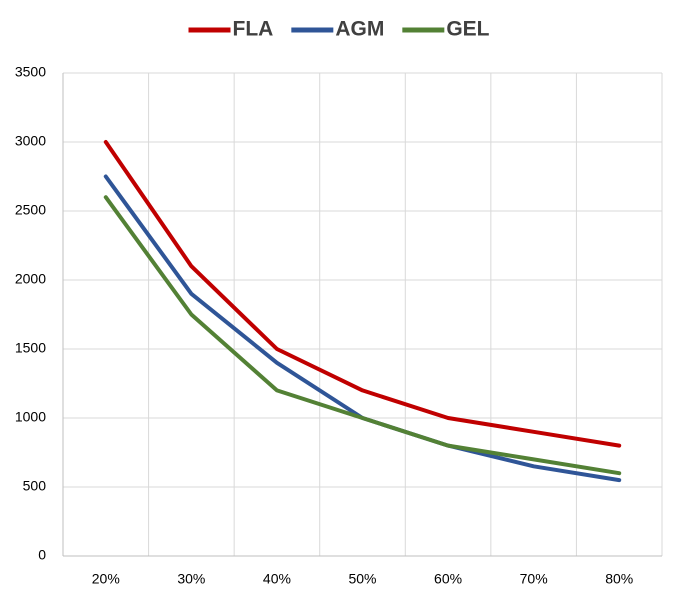 This screenshot has height=599, width=680. What do you see at coordinates (534, 579) in the screenshot?
I see `x-tick-label: 70%` at bounding box center [534, 579].